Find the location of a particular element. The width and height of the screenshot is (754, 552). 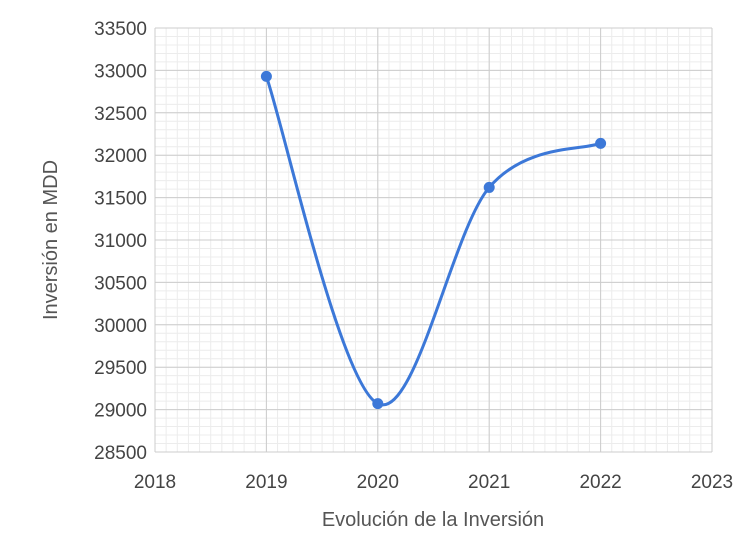

y-tick-label: 33000 is located at coordinates (120, 71).